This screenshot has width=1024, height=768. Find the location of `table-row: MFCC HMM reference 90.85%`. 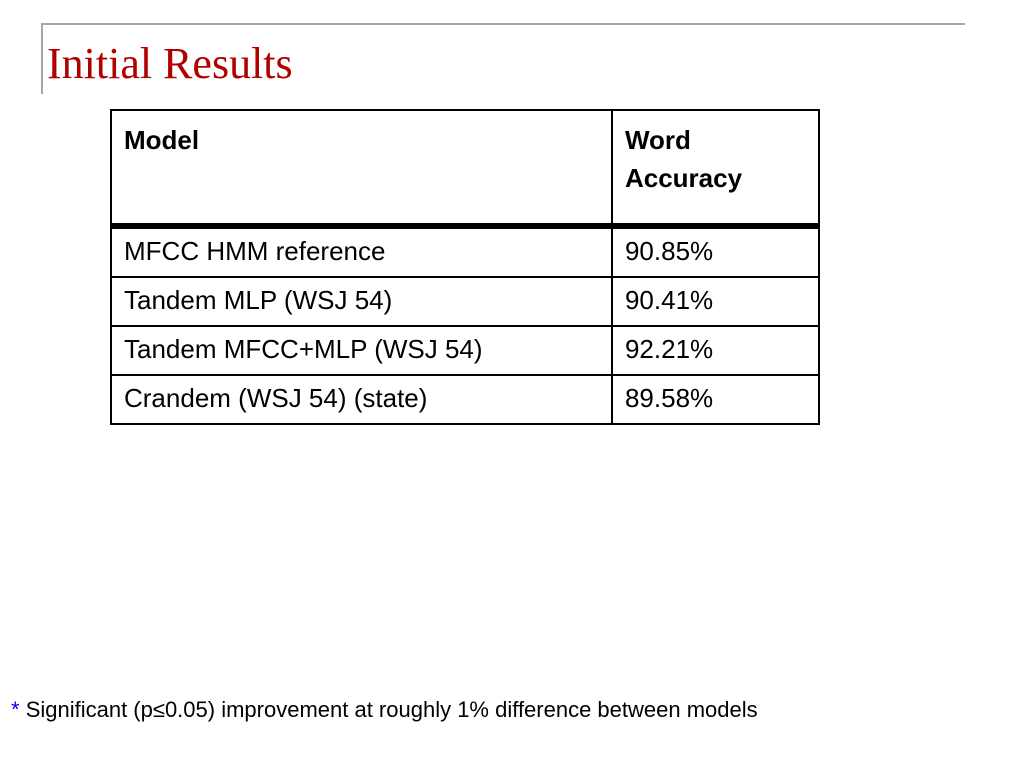

table-row: MFCC HMM reference 90.85% is located at coordinates (465, 251).